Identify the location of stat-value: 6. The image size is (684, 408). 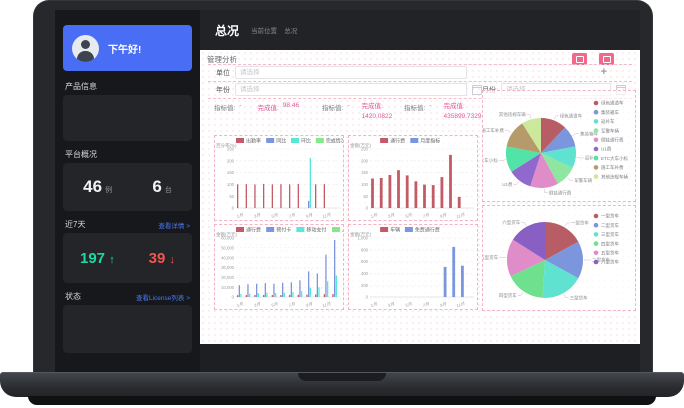
(157, 186).